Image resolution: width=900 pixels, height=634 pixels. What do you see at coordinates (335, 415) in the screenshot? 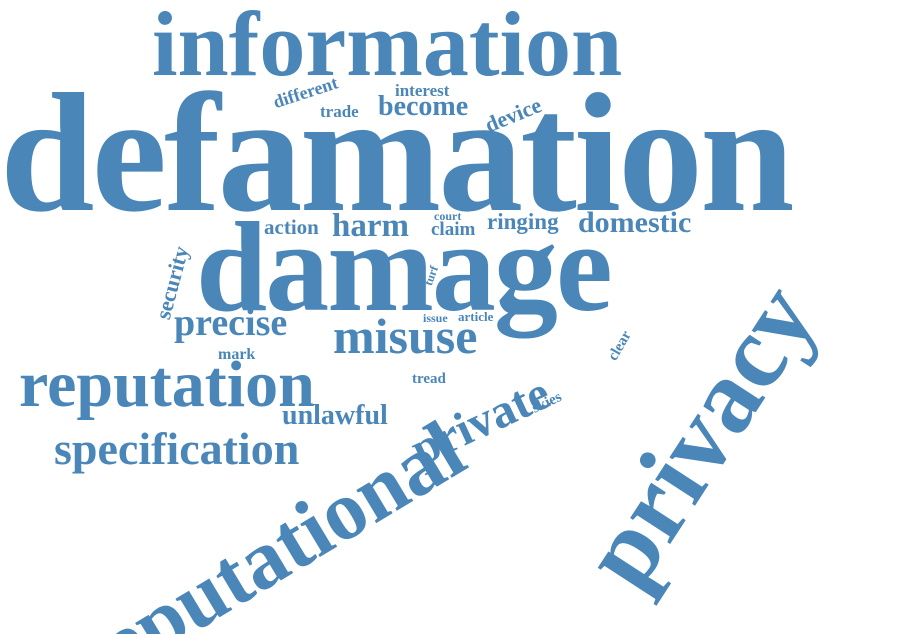
I see `word-unlawful: unlawful` at bounding box center [335, 415].